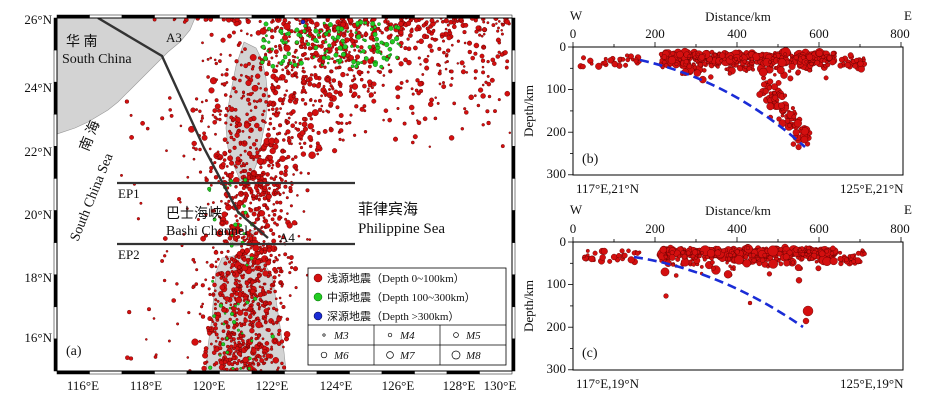 This screenshot has height=407, width=946. I want to click on lon-label-116: 116°E, so click(83, 385).